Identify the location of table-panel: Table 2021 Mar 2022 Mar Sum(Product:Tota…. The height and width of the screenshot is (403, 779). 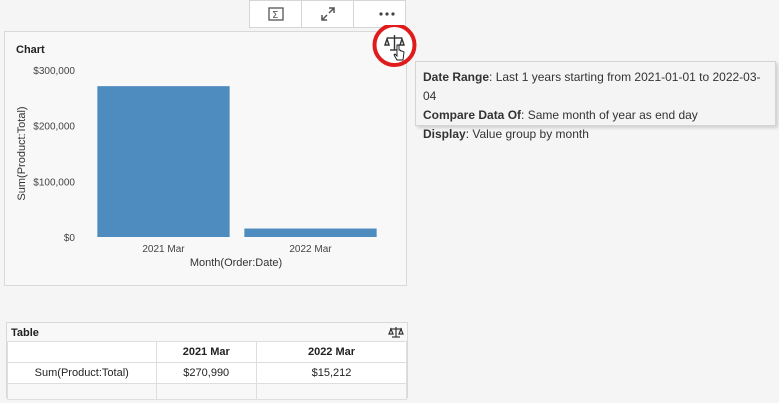
(207, 361).